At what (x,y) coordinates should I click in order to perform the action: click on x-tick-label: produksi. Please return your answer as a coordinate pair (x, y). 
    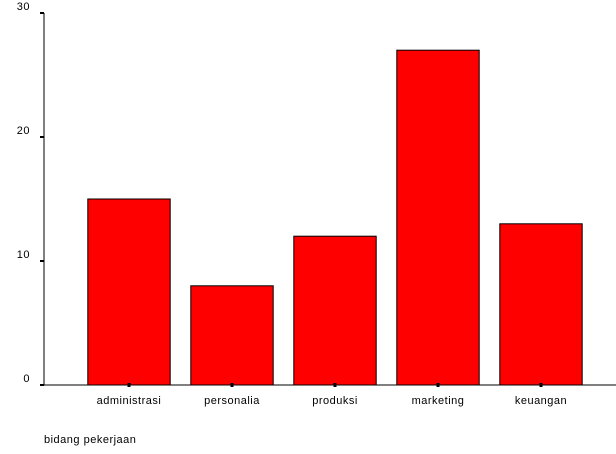
    Looking at the image, I should click on (335, 401).